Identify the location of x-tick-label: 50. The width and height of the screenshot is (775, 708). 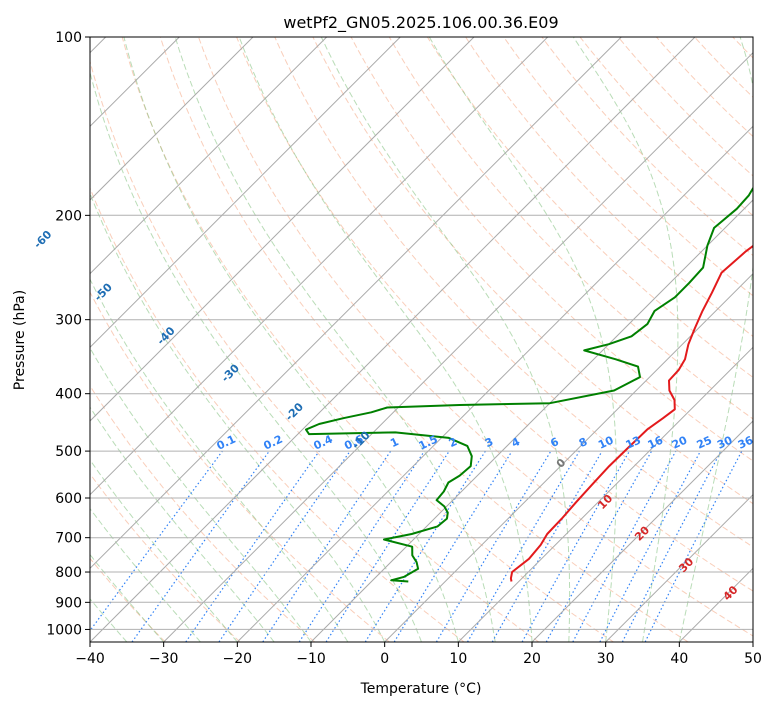
(753, 659).